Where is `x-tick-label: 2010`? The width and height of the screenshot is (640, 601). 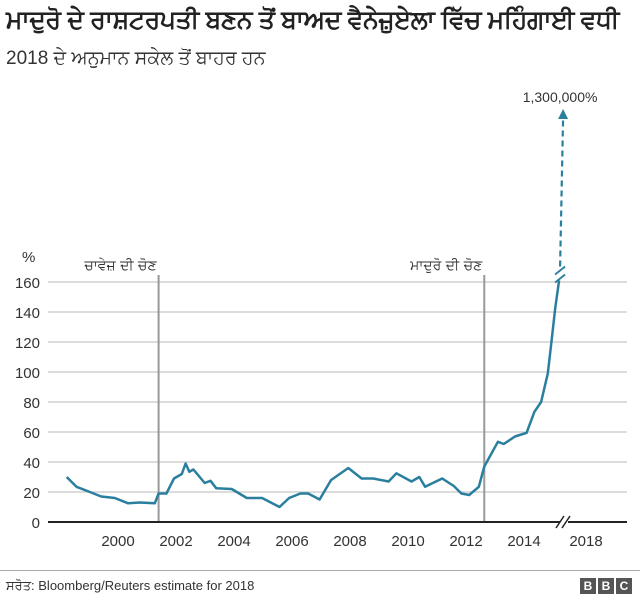
x-tick-label: 2010 is located at coordinates (407, 541).